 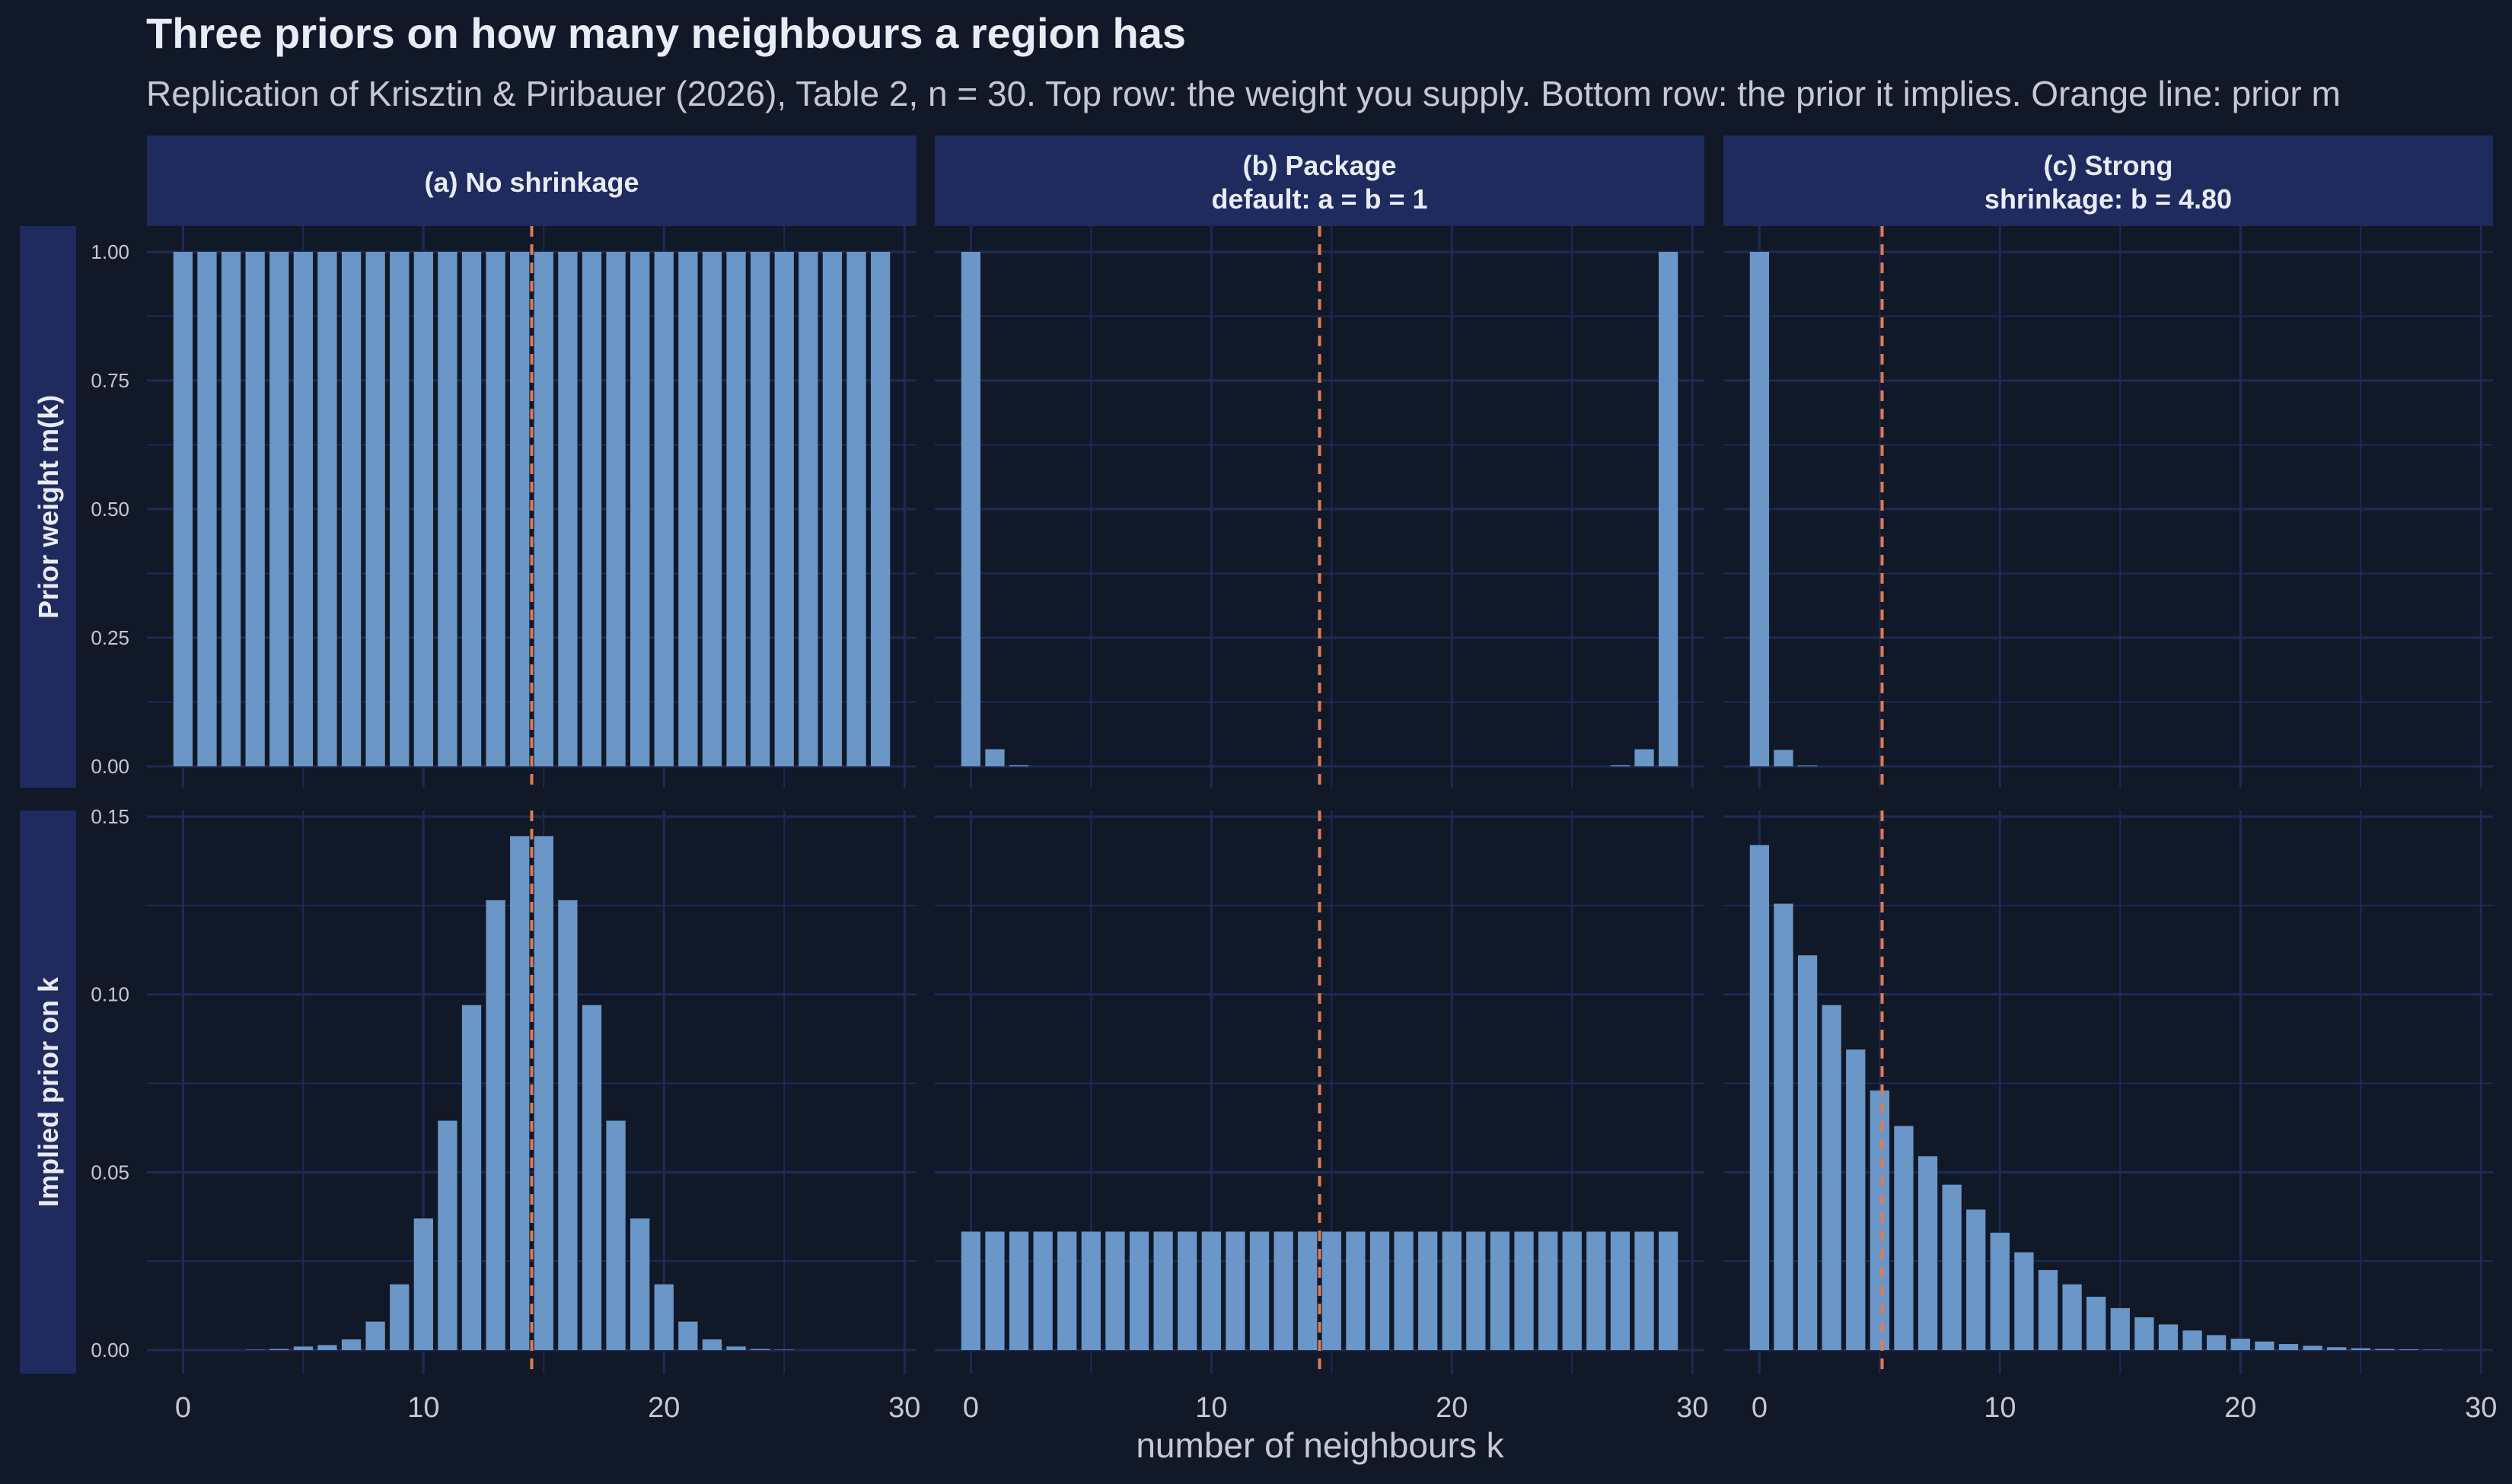 I want to click on y-tick-label: 1.00, so click(x=110, y=251).